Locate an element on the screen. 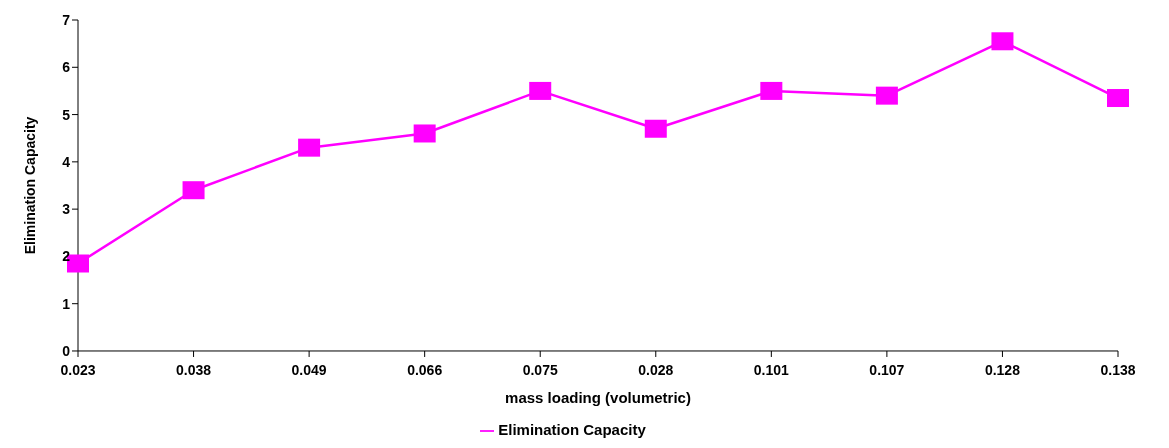 This screenshot has width=1169, height=448. y-tick-label: 2 is located at coordinates (66, 256).